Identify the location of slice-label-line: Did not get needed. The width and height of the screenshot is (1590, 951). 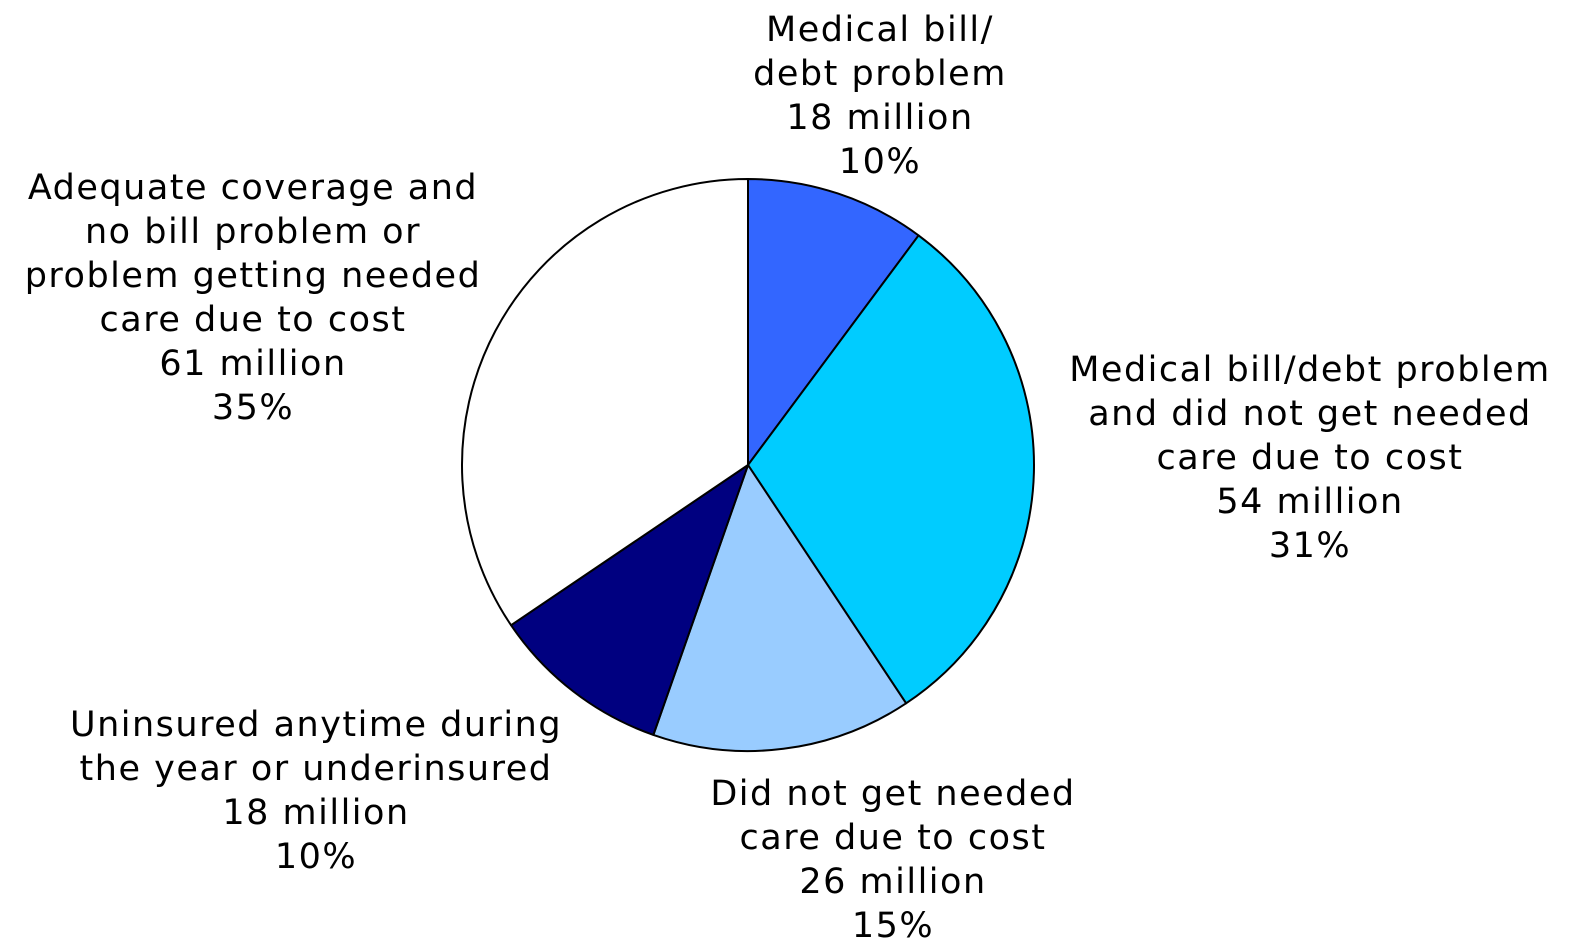
(892, 794).